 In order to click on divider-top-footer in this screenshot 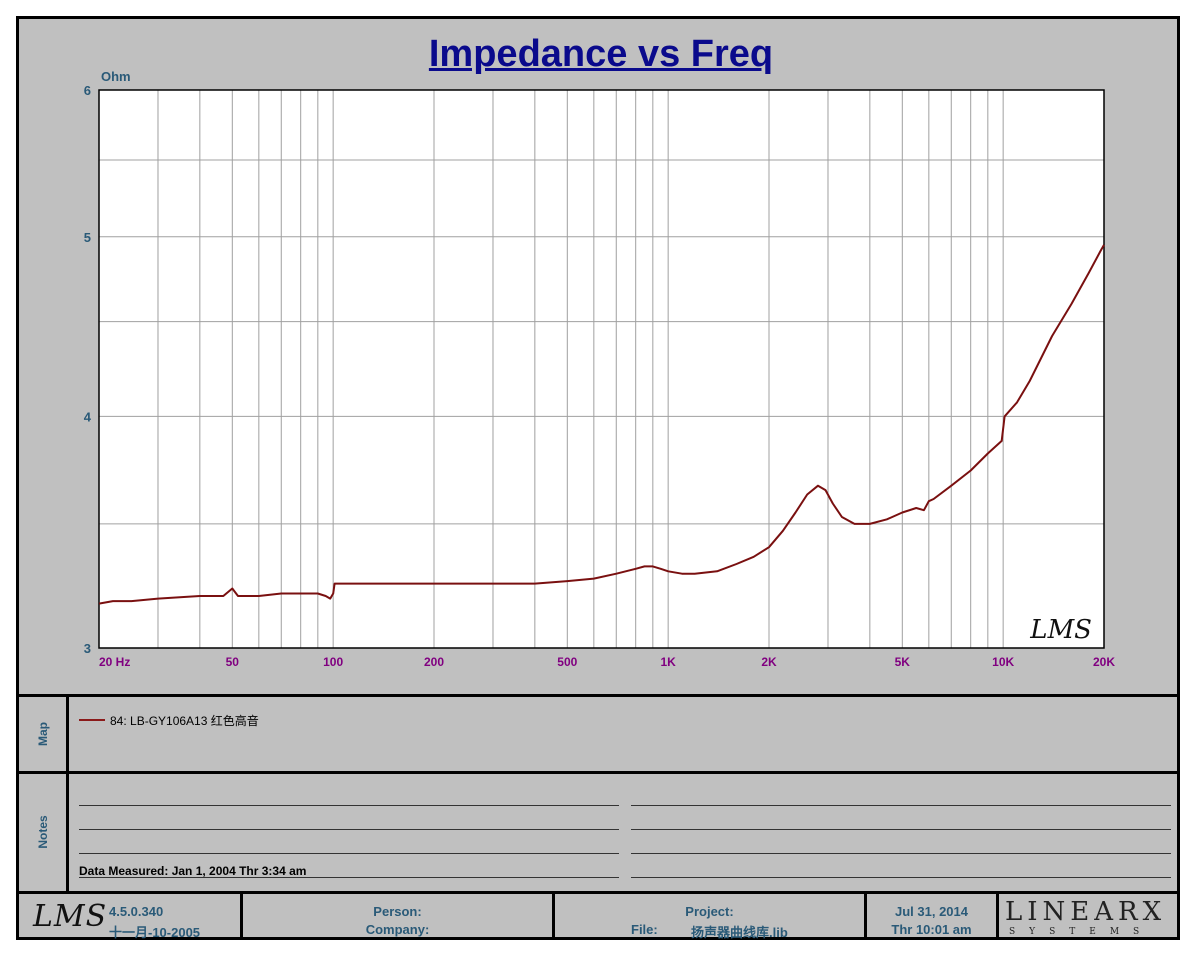, I will do `click(598, 892)`.